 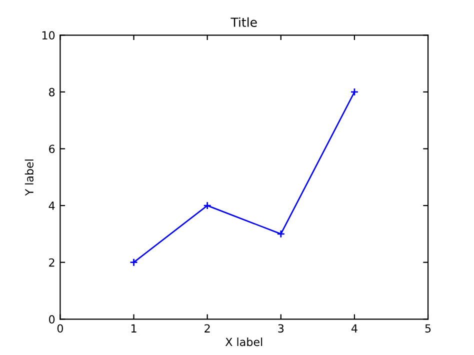 What do you see at coordinates (354, 328) in the screenshot?
I see `x-tick-label: 4` at bounding box center [354, 328].